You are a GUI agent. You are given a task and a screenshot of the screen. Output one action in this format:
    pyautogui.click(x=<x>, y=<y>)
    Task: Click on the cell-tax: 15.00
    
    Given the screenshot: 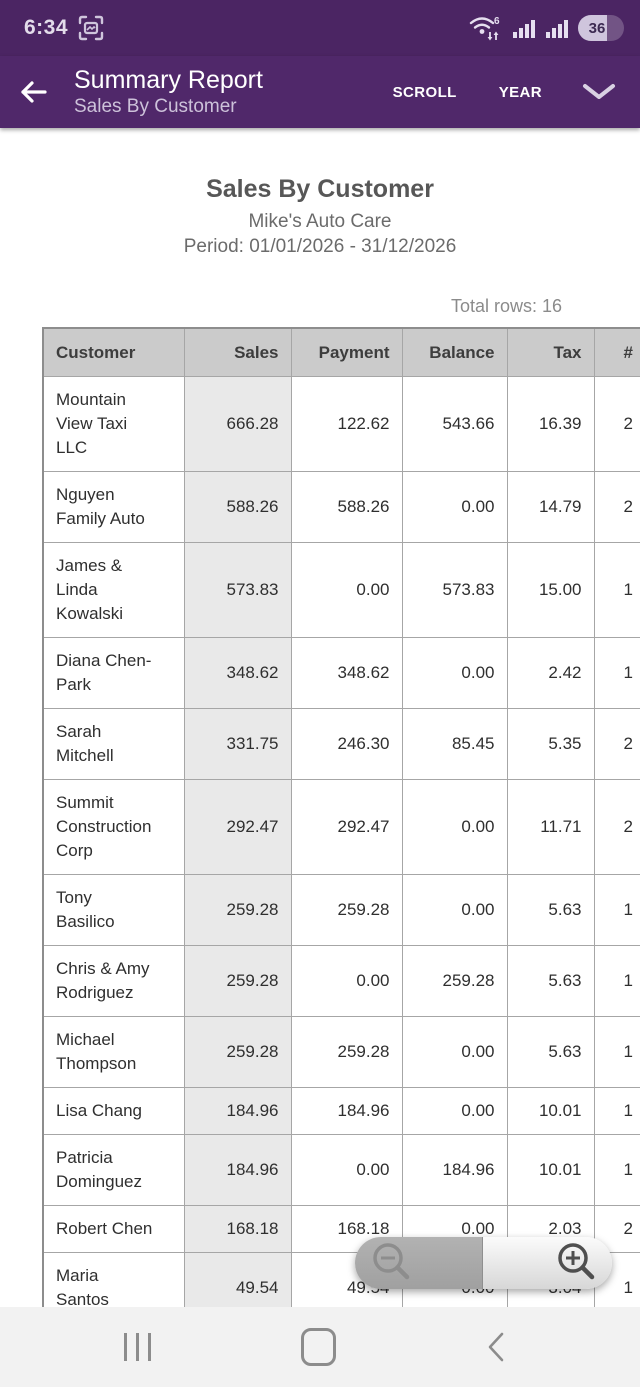 What is the action you would take?
    pyautogui.click(x=550, y=590)
    